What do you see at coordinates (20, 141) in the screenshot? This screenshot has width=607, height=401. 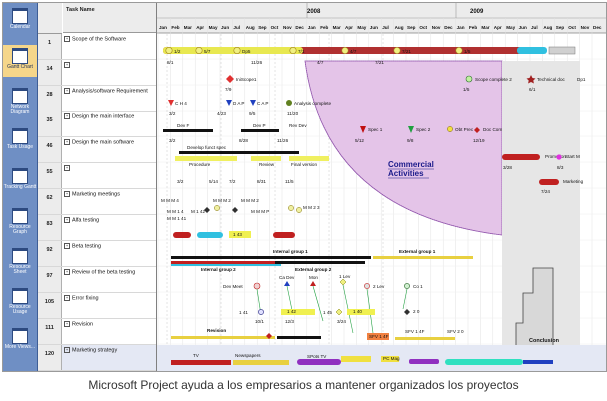 I see `view-task-usage: Task Usage` at bounding box center [20, 141].